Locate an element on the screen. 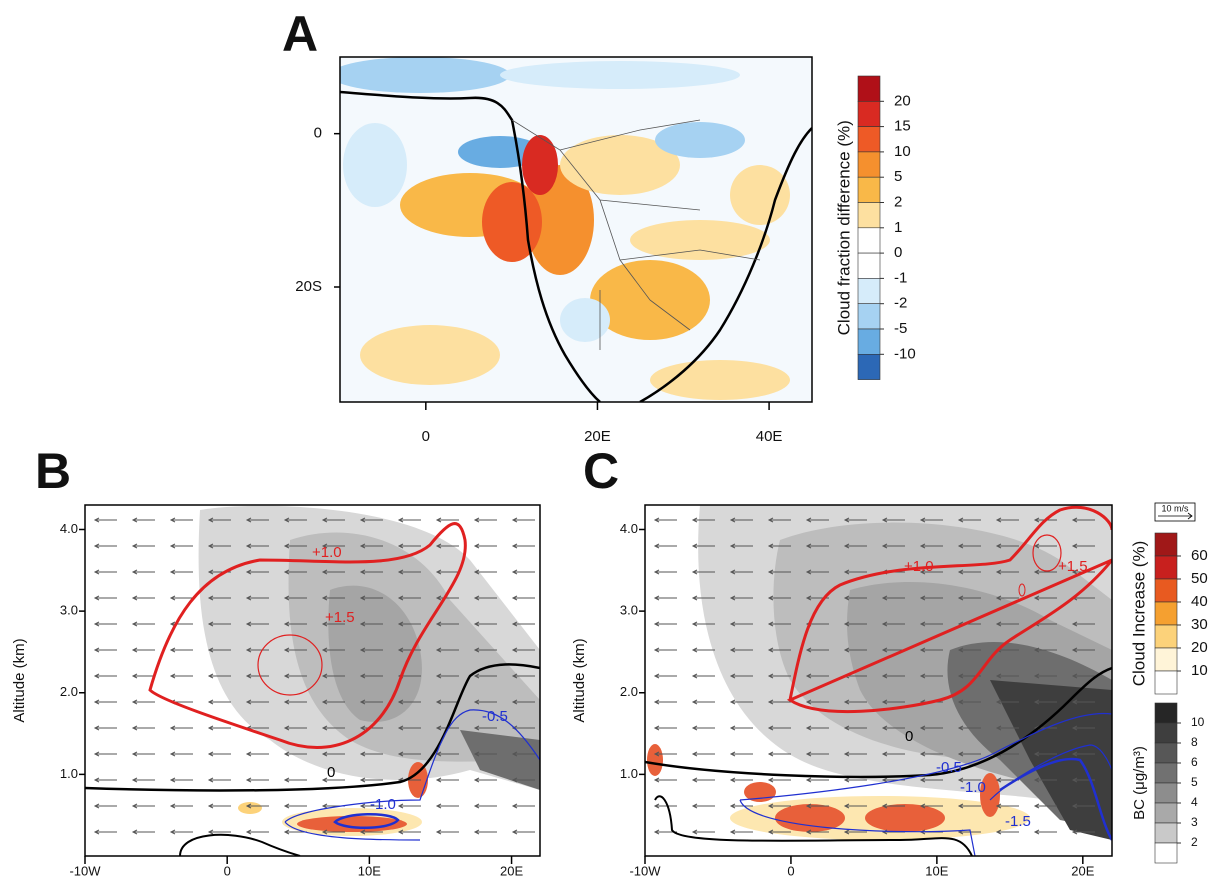  vector-key-box is located at coordinates (1175, 512).